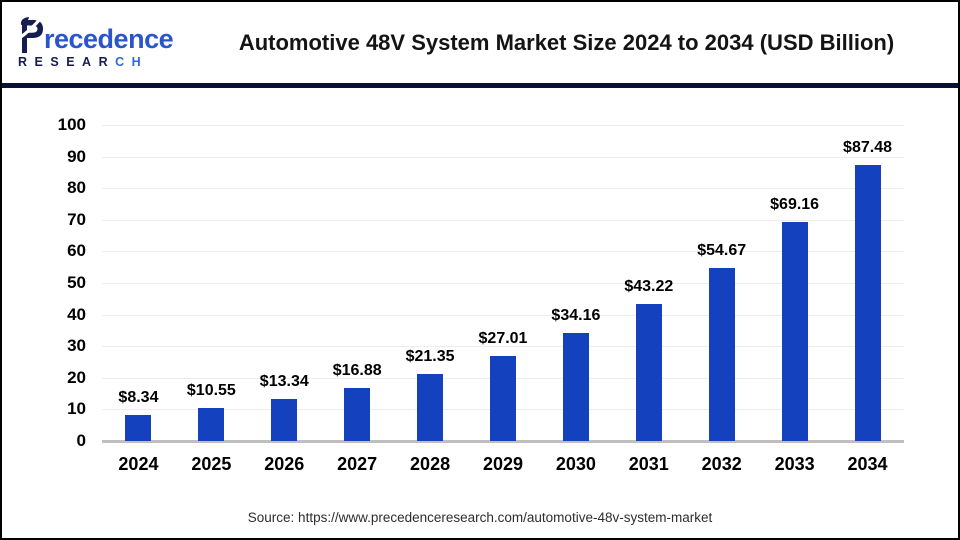 This screenshot has width=960, height=540. Describe the element at coordinates (430, 464) in the screenshot. I see `x-axis-label-2028: 2028` at that location.